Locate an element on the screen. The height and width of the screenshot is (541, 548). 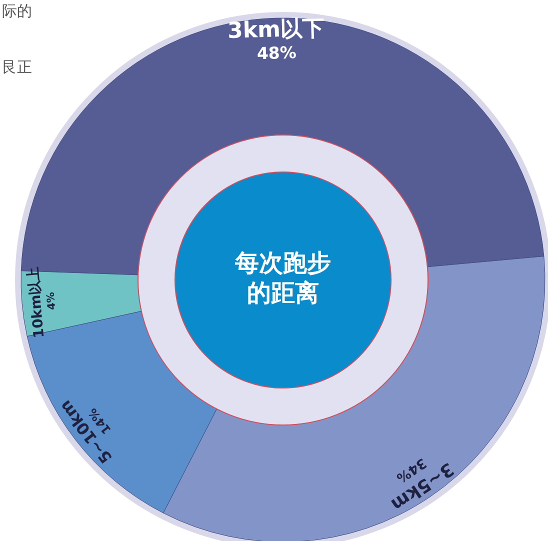
text: 际的 is located at coordinates (17, 11).